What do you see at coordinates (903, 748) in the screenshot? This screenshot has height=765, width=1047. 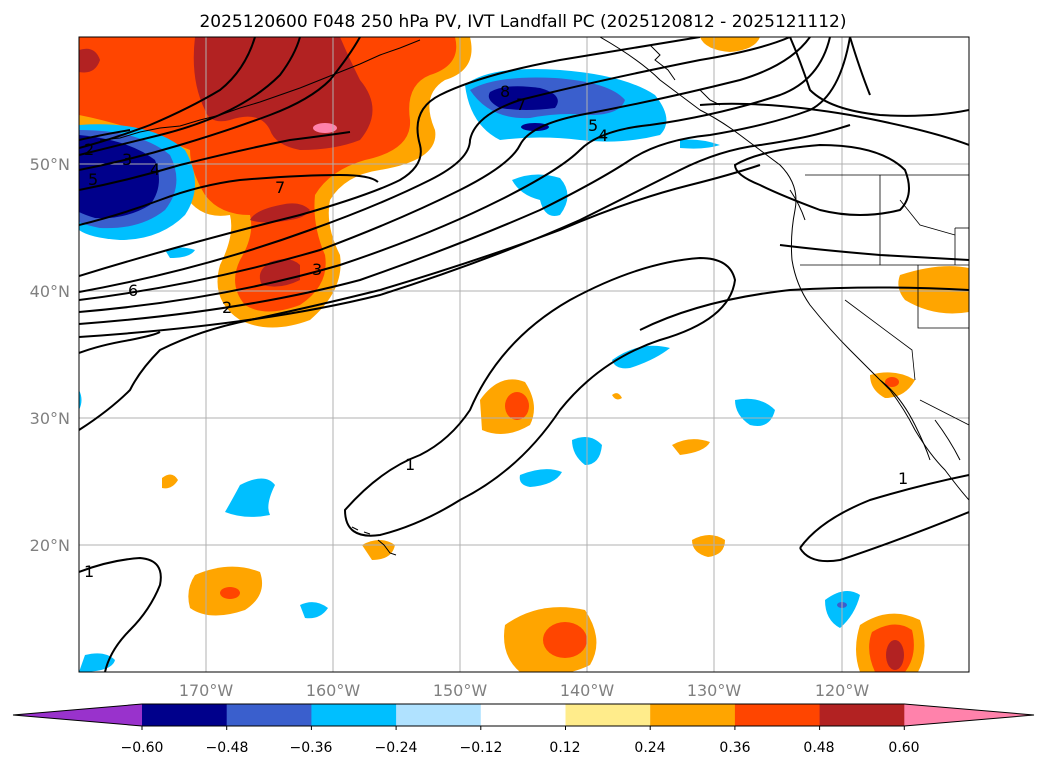 I see `colorbar-tick-label: 0.60` at bounding box center [903, 748].